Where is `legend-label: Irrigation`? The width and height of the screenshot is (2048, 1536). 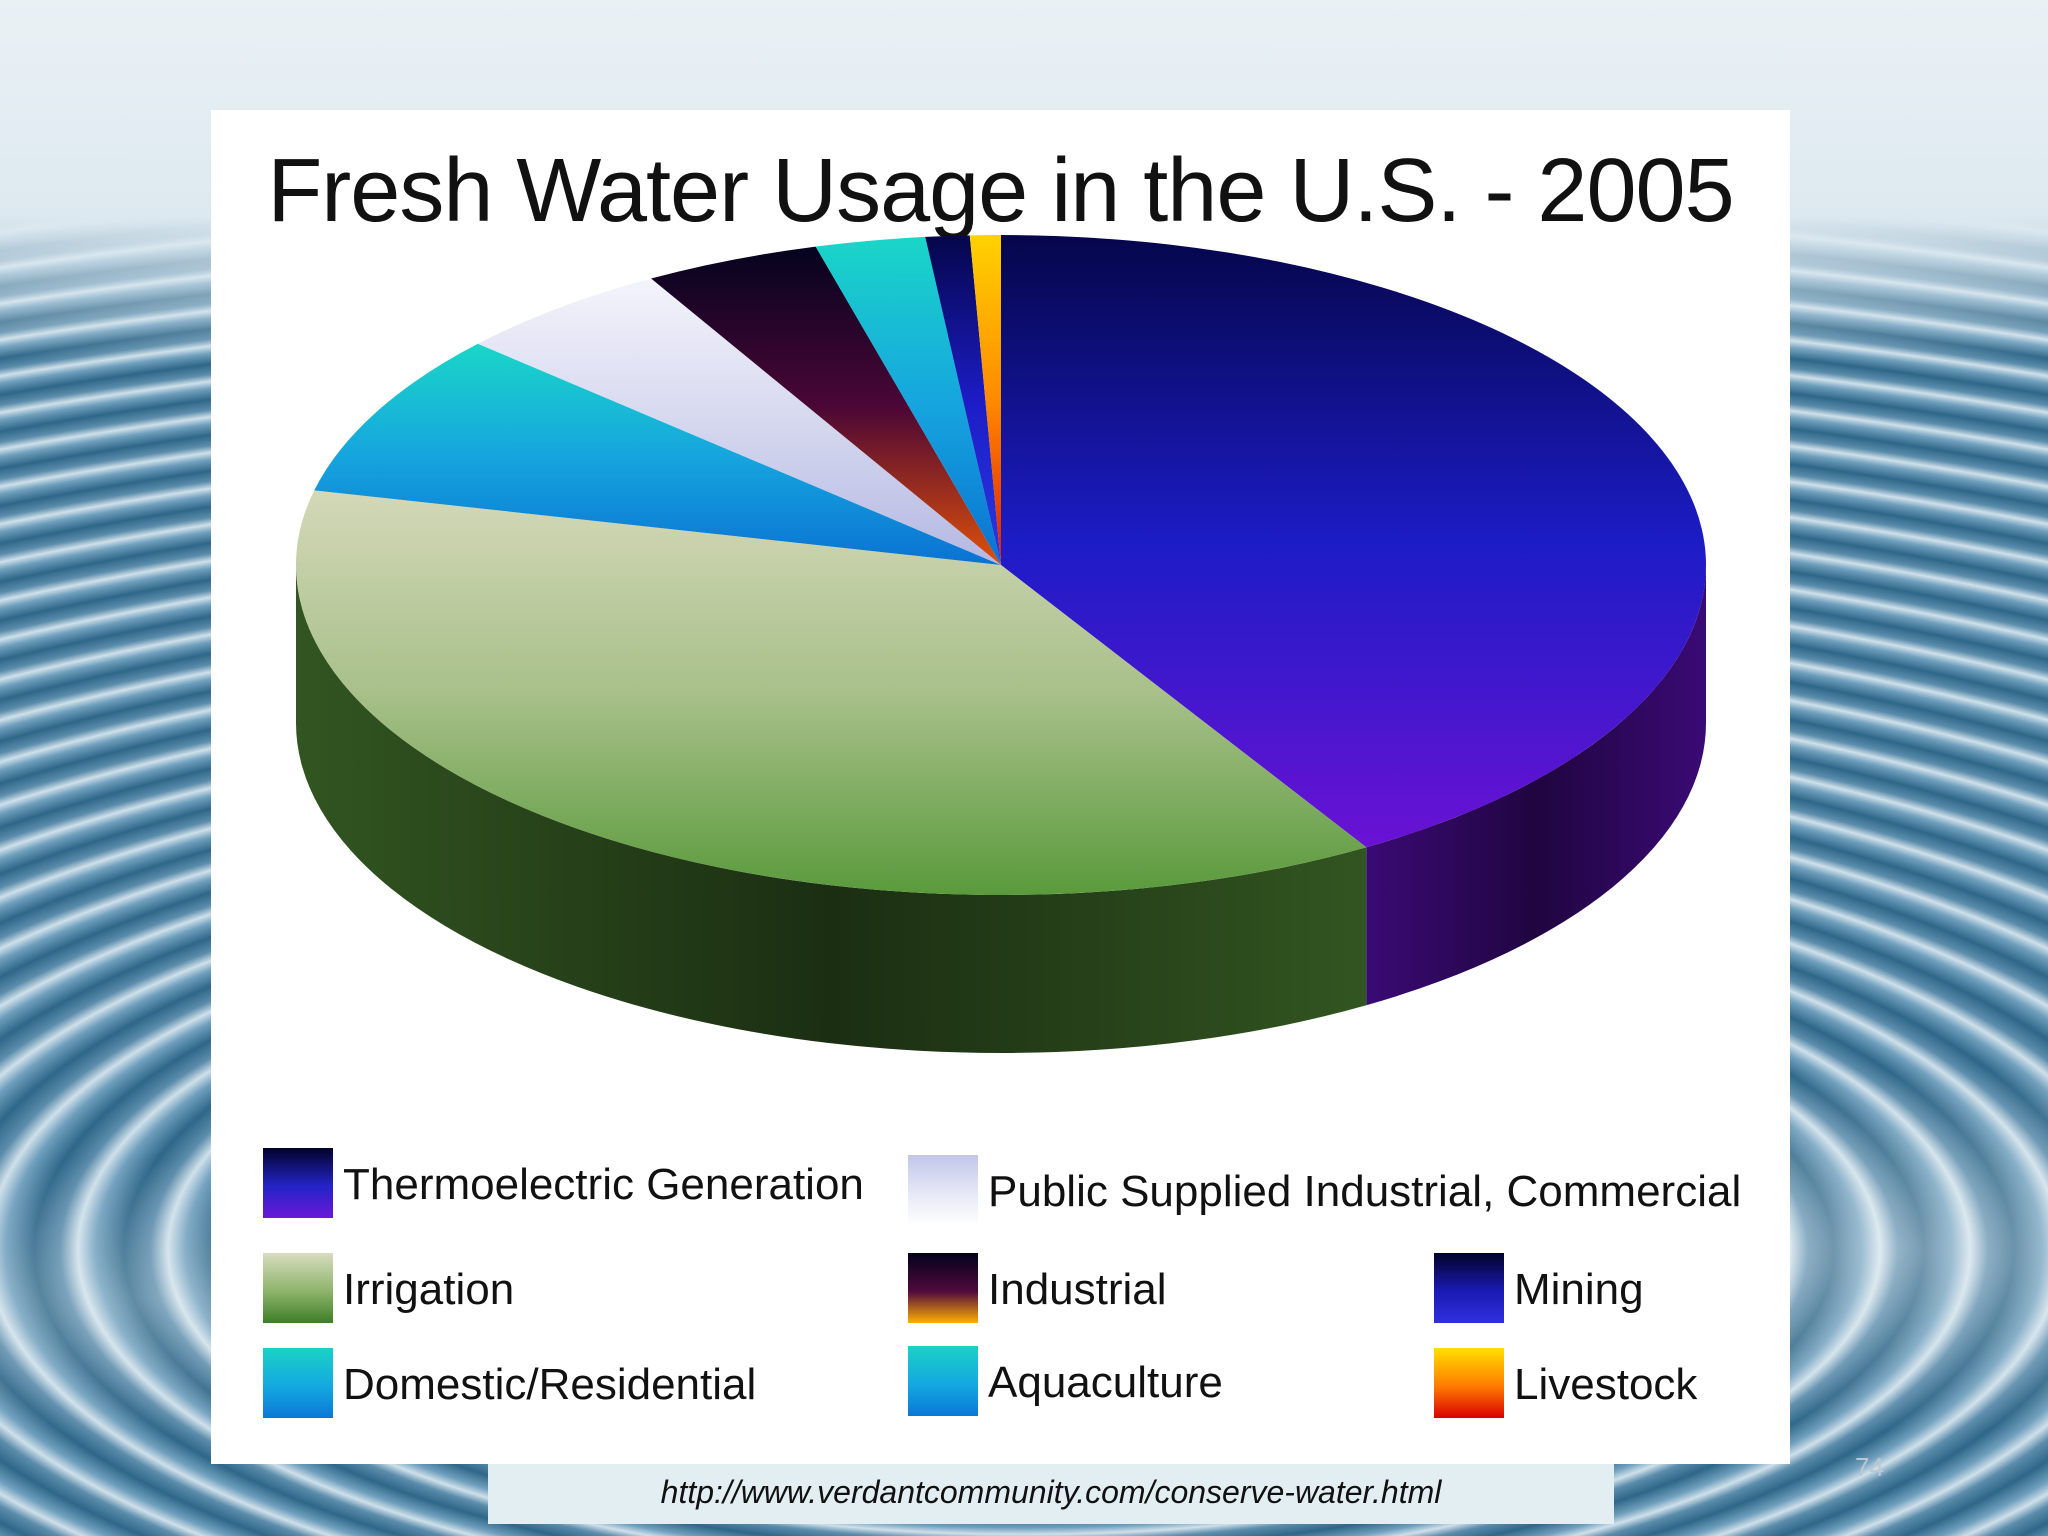 legend-label: Irrigation is located at coordinates (429, 1289).